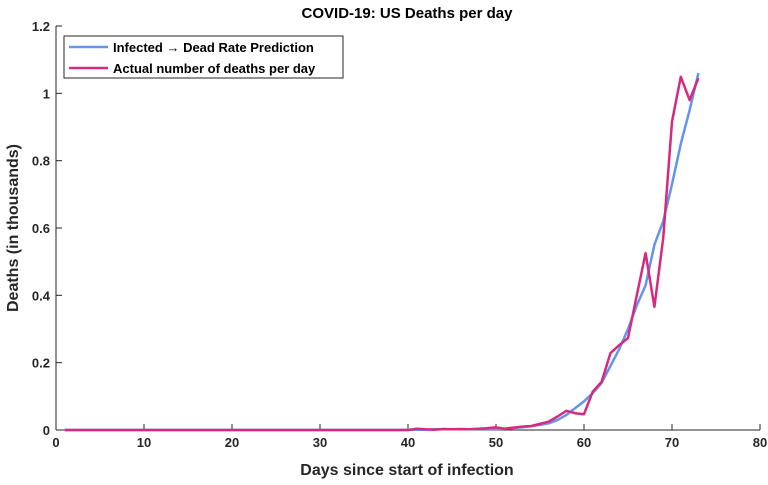 This screenshot has height=485, width=768. What do you see at coordinates (41, 161) in the screenshot?
I see `y-tick-label: 0.8` at bounding box center [41, 161].